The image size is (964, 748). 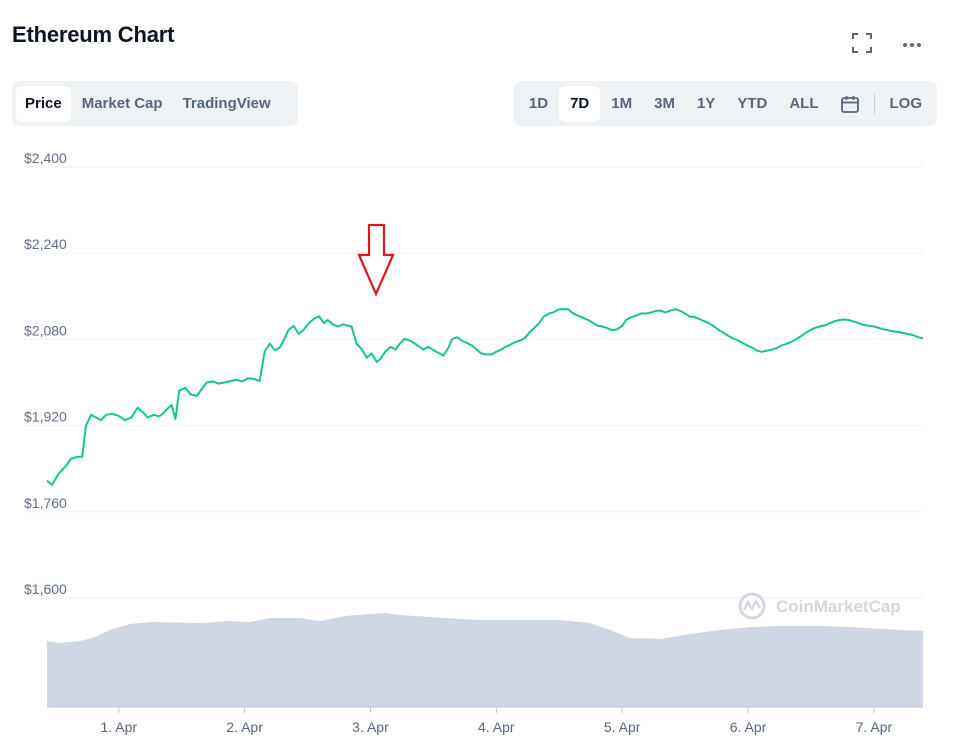 What do you see at coordinates (725, 103) in the screenshot?
I see `time-range-tabs: 1D 7D 1M 3M 1Y YTD ALL LOG` at bounding box center [725, 103].